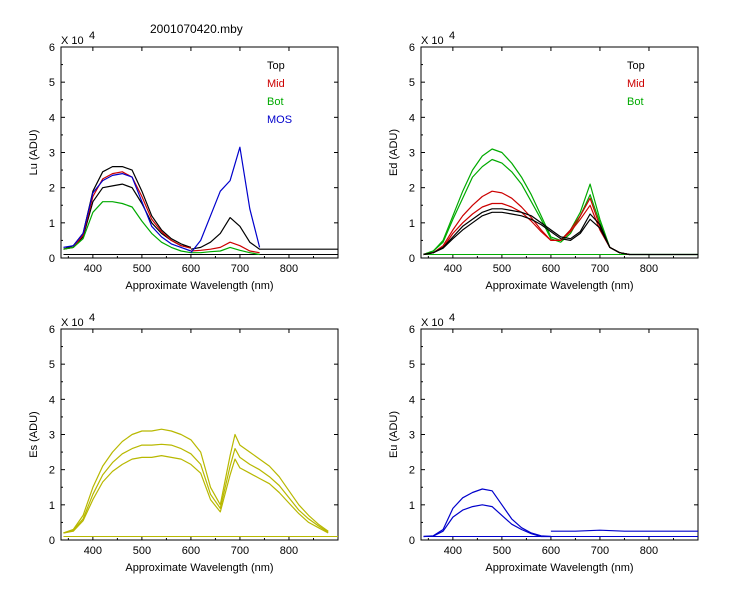 This screenshot has height=600, width=750. What do you see at coordinates (394, 434) in the screenshot?
I see `y-axis-label: Eu (ADU)` at bounding box center [394, 434].